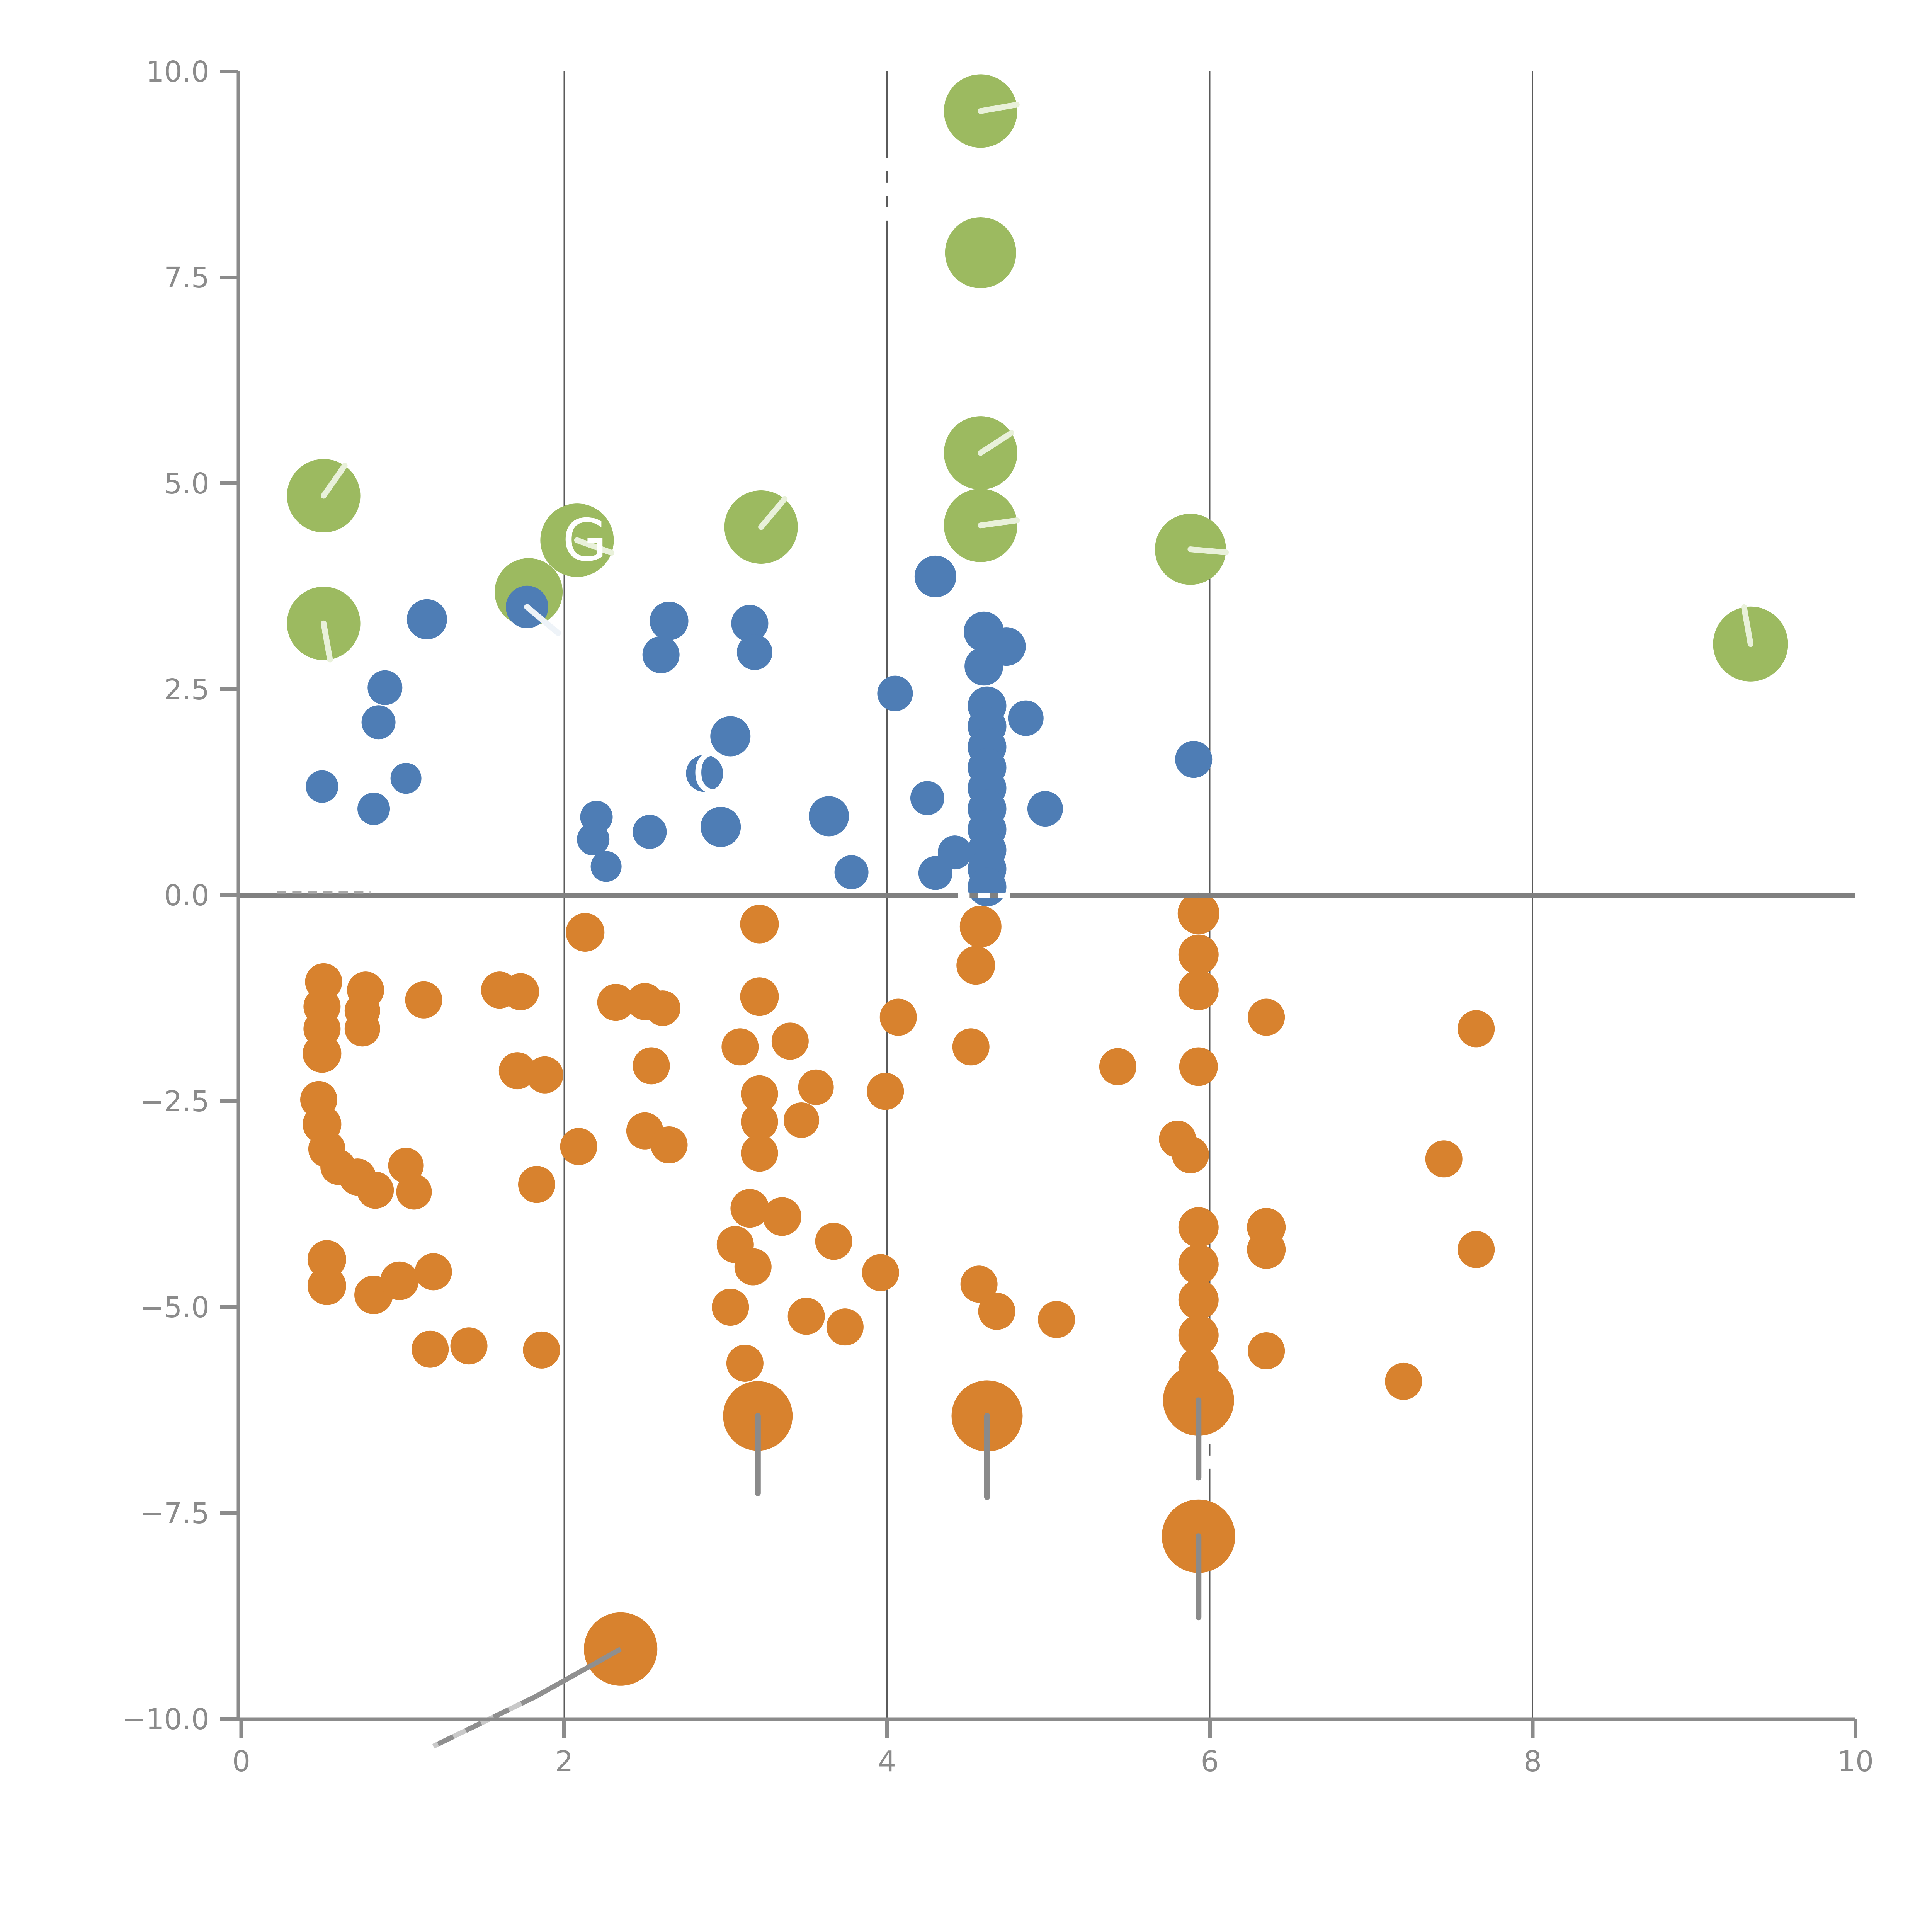 This screenshot has height=1932, width=1932. I want to click on diagonal-needle-dashed, so click(485, 1722).